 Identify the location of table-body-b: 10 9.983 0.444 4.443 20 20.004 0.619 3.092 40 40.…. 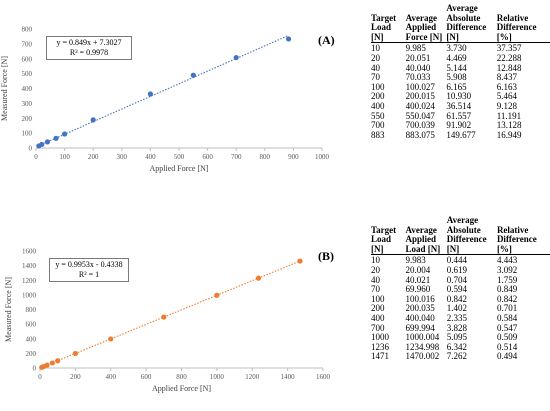
(460, 308).